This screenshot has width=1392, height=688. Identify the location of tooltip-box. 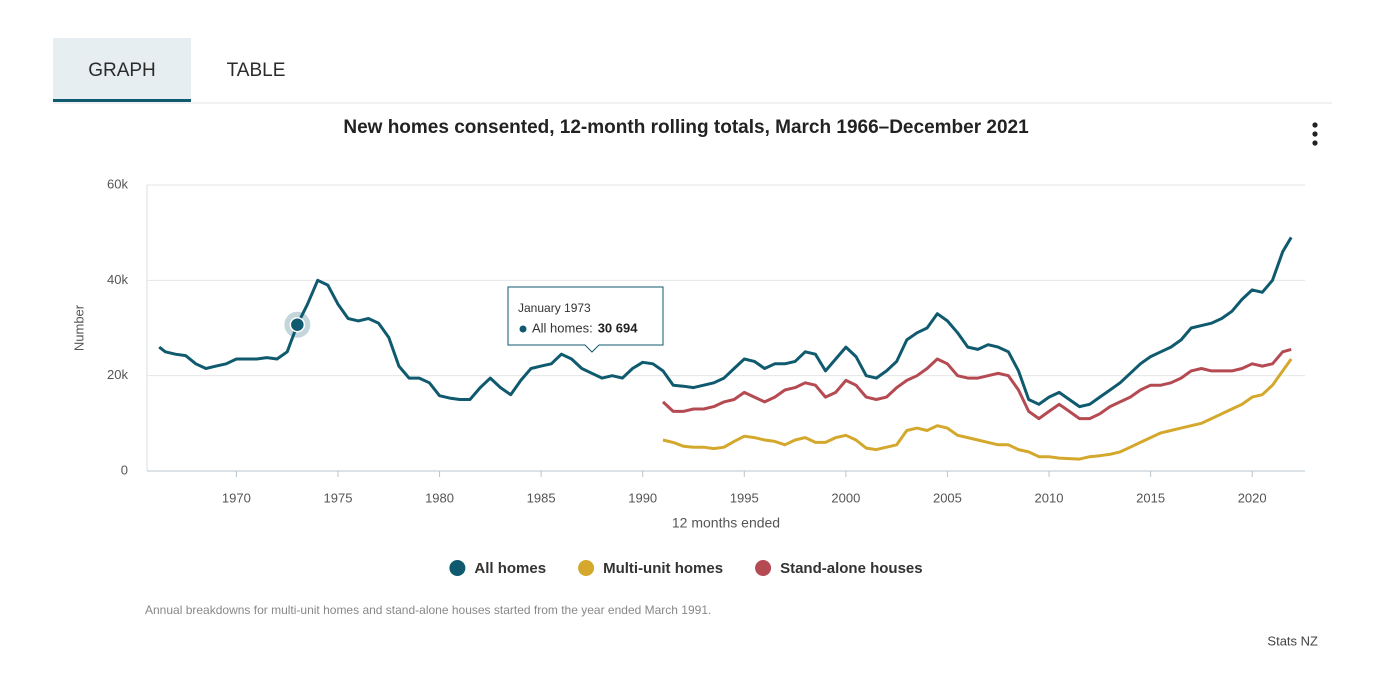
(585, 319).